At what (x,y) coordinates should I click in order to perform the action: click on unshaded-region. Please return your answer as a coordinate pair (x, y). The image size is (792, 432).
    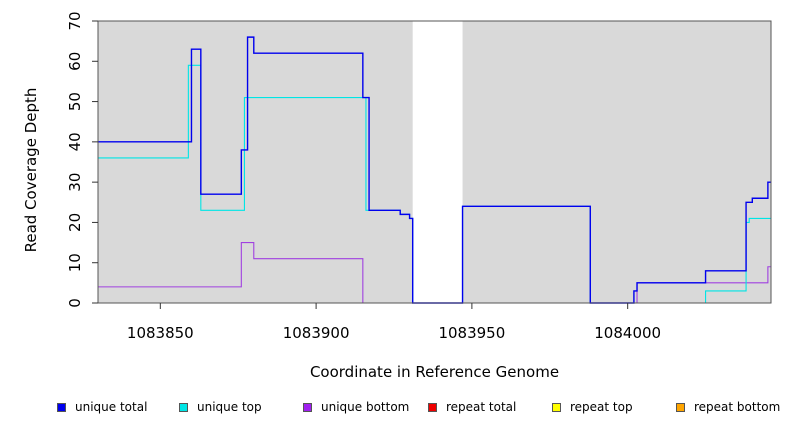
    Looking at the image, I should click on (437, 162).